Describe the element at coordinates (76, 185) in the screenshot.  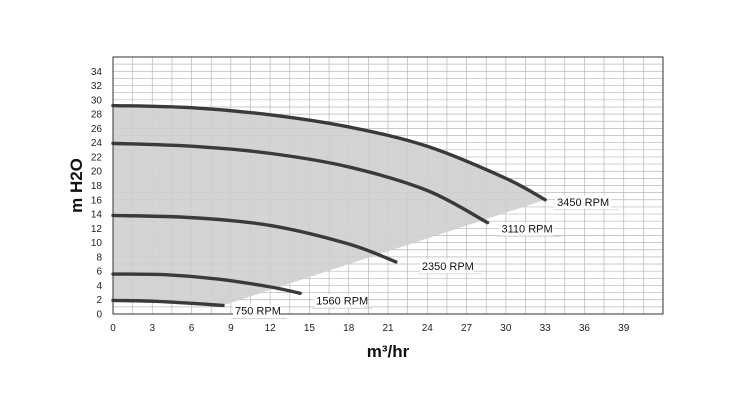
I see `y-axis-title: m H2O` at that location.